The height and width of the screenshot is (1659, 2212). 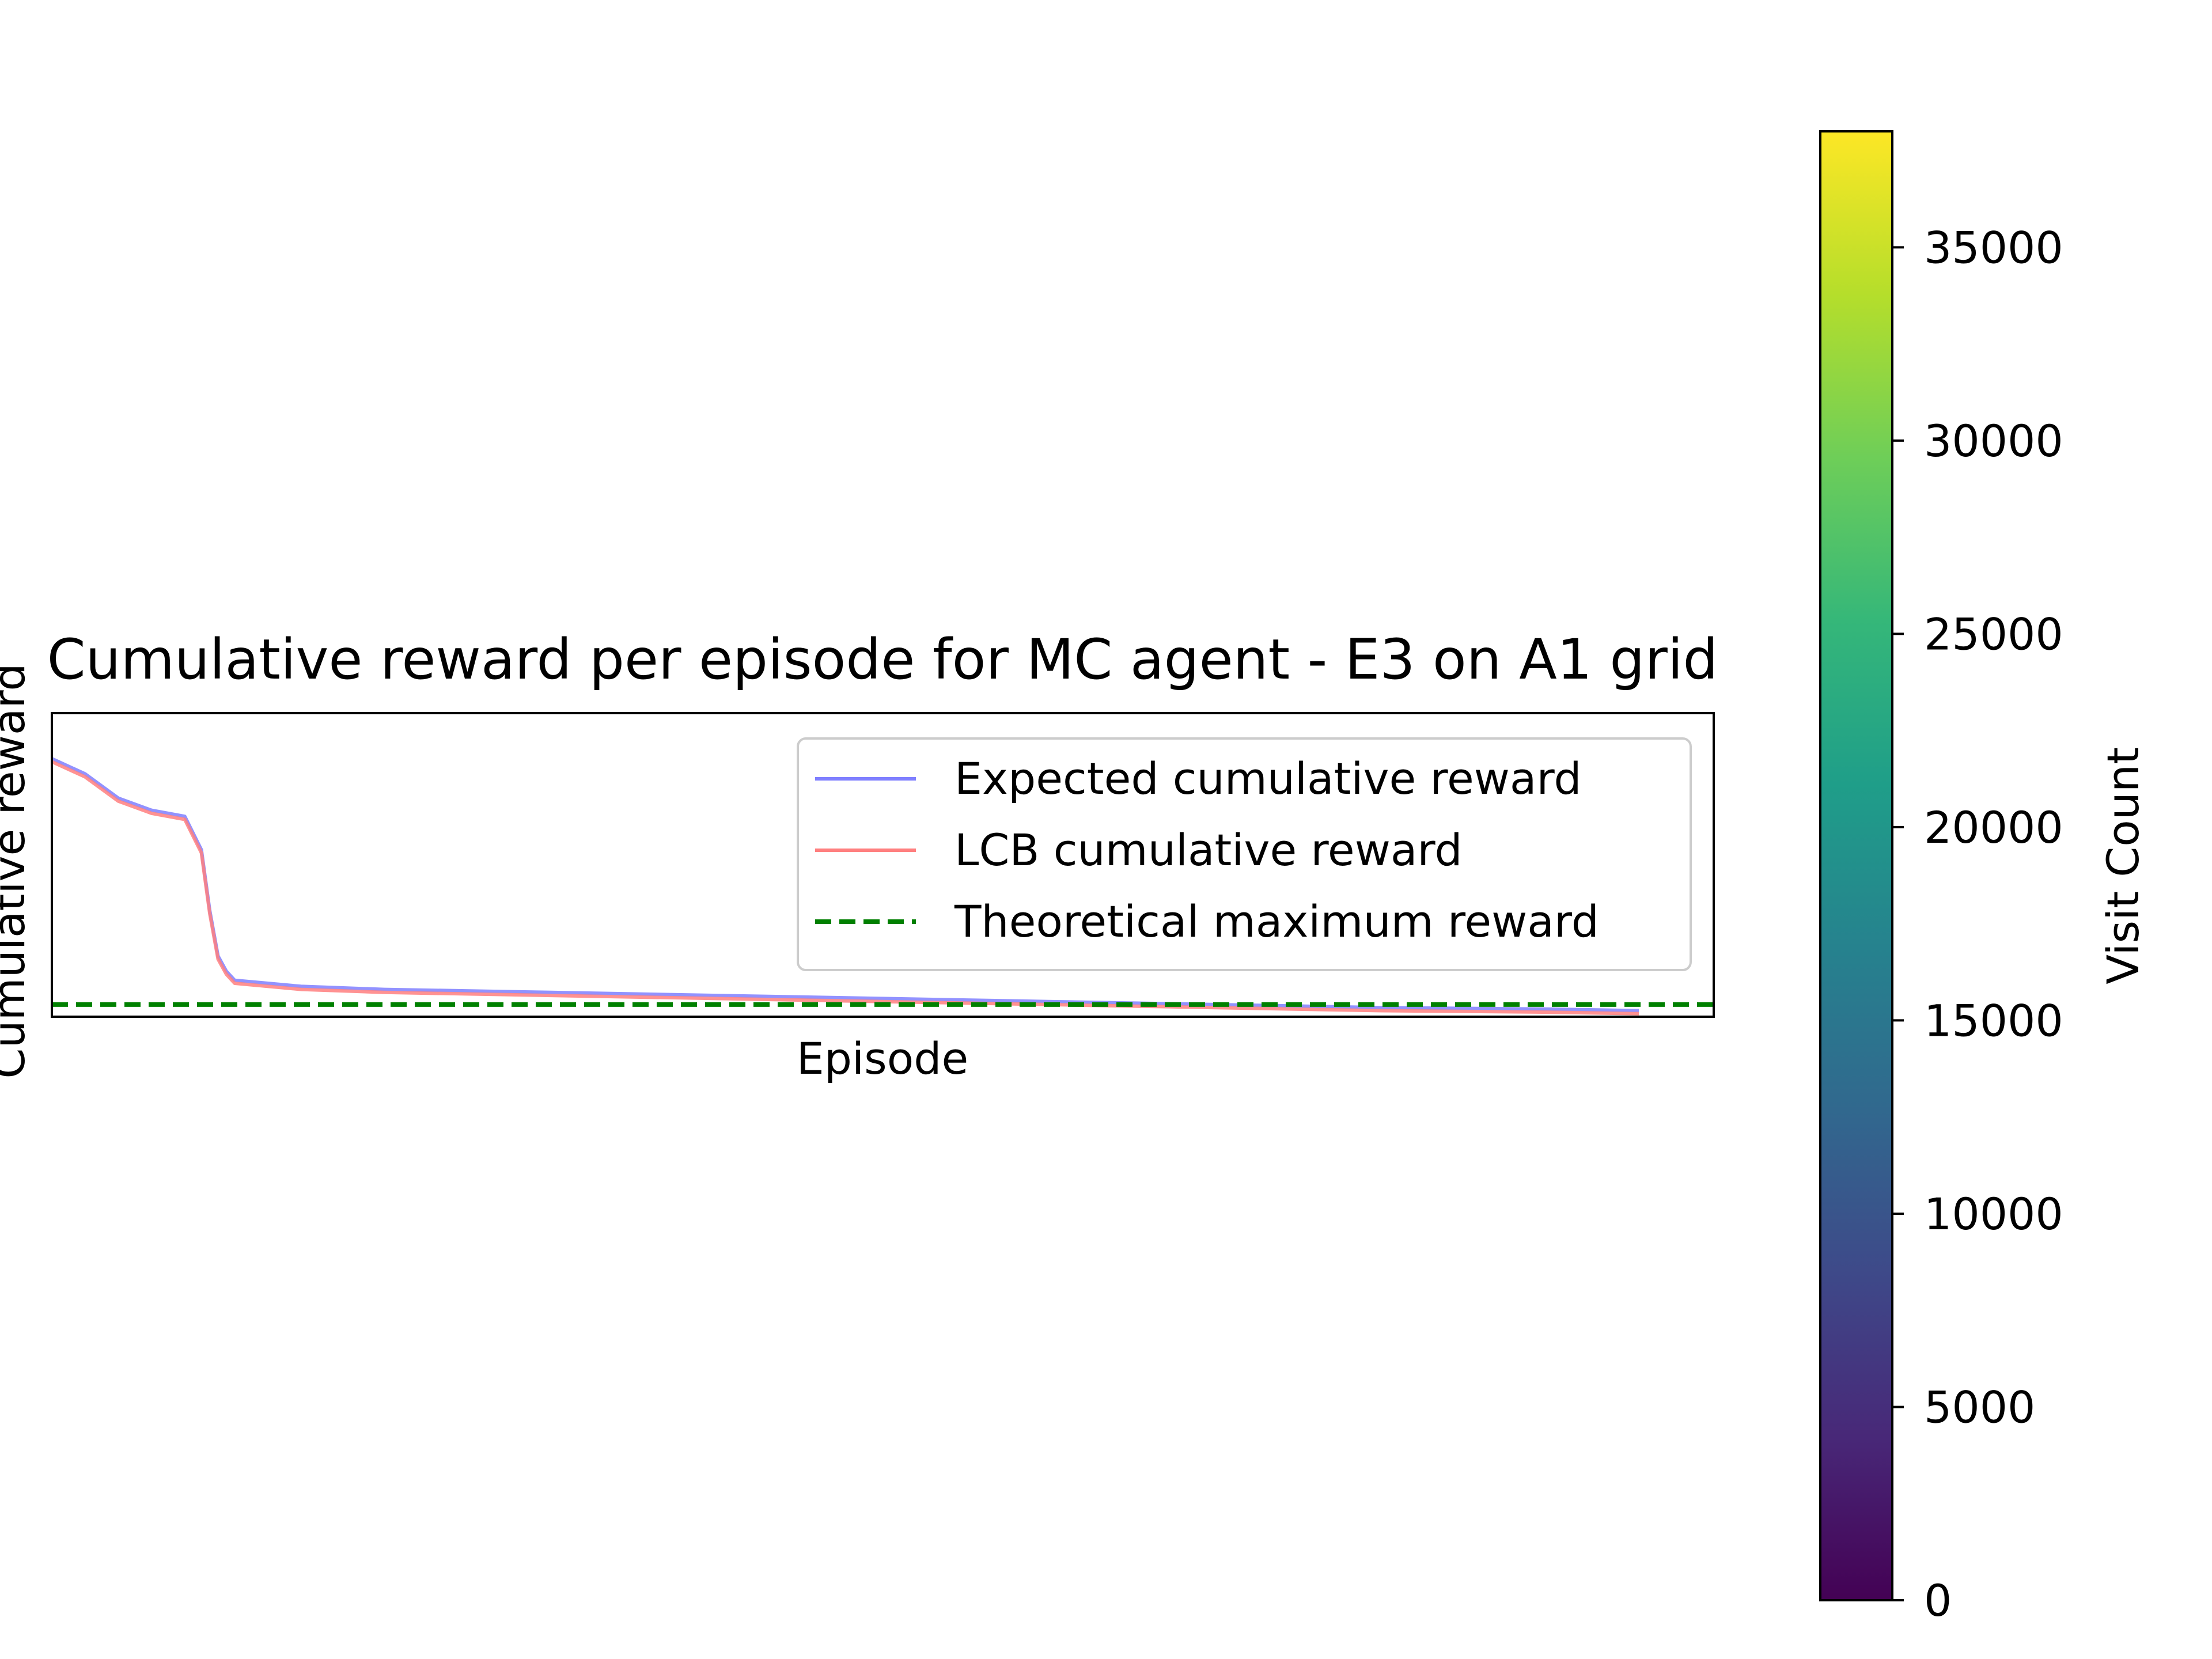 I want to click on colorbar-tick-label: 30000, so click(x=1993, y=441).